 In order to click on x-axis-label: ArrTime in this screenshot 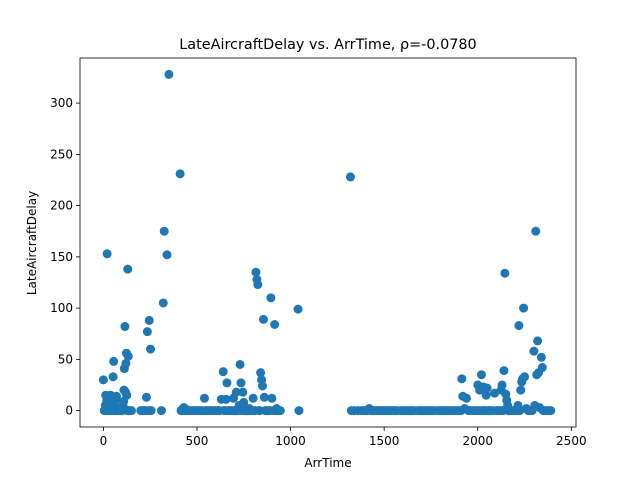, I will do `click(327, 463)`.